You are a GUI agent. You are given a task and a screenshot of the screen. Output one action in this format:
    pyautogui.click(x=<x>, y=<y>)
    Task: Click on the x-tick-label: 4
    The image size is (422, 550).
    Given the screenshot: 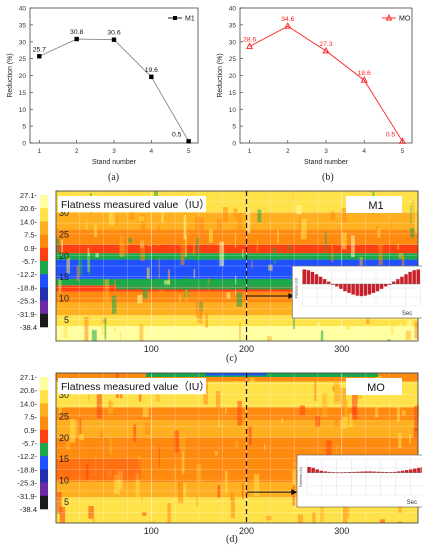 What is the action you would take?
    pyautogui.click(x=364, y=151)
    